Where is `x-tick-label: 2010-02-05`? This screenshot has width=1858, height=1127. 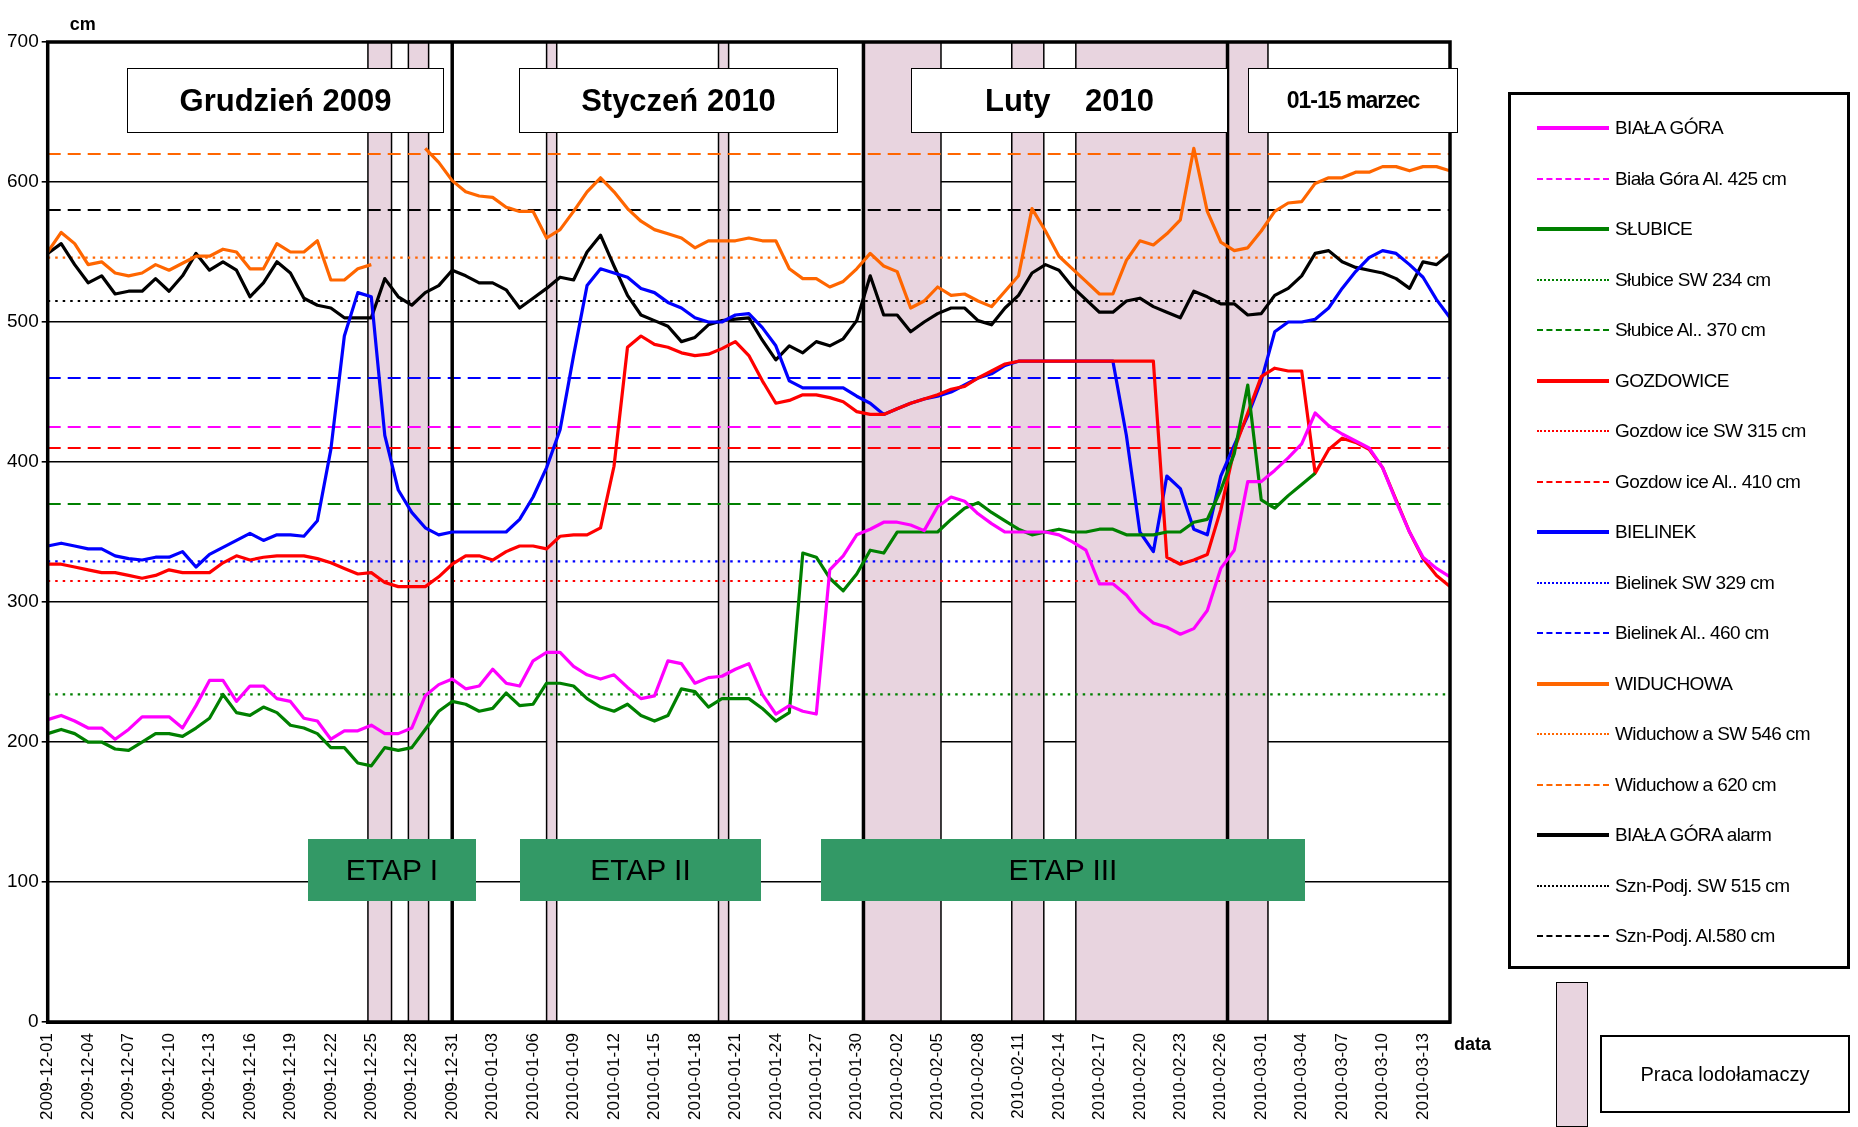
x-tick-label: 2010-02-05 is located at coordinates (937, 1077).